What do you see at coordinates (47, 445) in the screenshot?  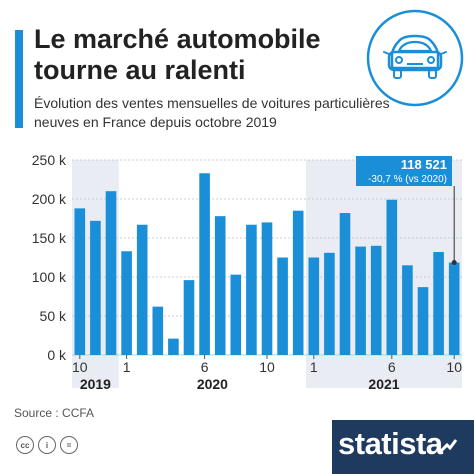 I see `info-icon: i` at bounding box center [47, 445].